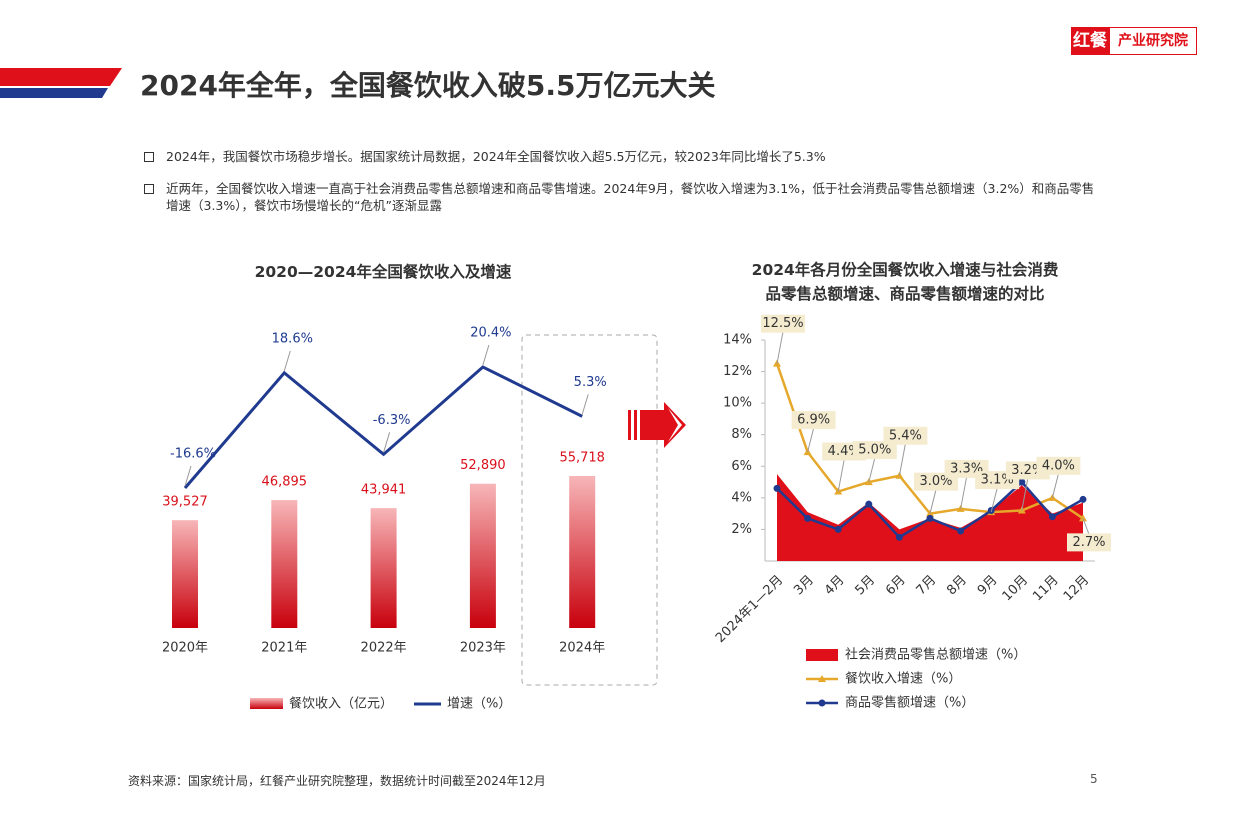 This screenshot has width=1240, height=827. Describe the element at coordinates (741, 497) in the screenshot. I see `y-tick-label: 4%` at that location.